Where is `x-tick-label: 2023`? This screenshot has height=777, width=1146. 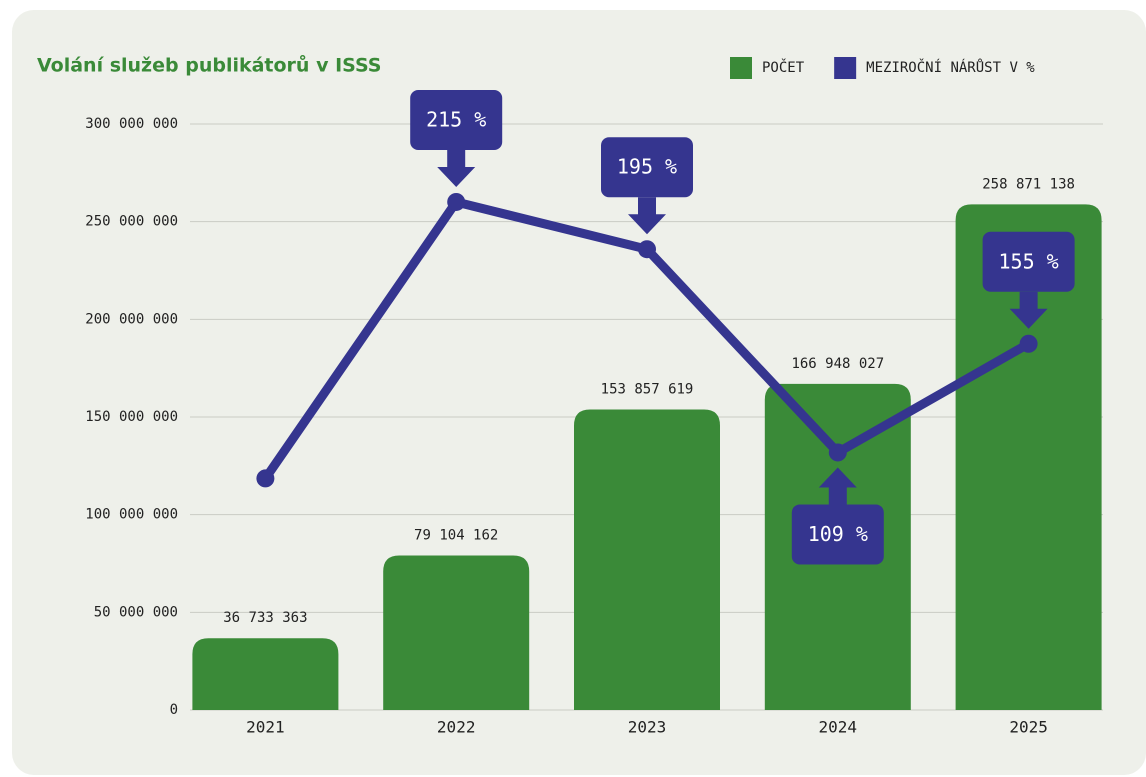 x-tick-label: 2023 is located at coordinates (647, 727).